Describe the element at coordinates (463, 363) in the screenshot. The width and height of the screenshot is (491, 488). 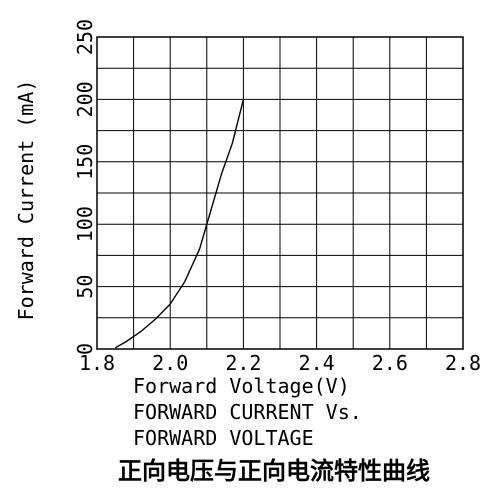
I see `x-tick-label: 2.8` at that location.